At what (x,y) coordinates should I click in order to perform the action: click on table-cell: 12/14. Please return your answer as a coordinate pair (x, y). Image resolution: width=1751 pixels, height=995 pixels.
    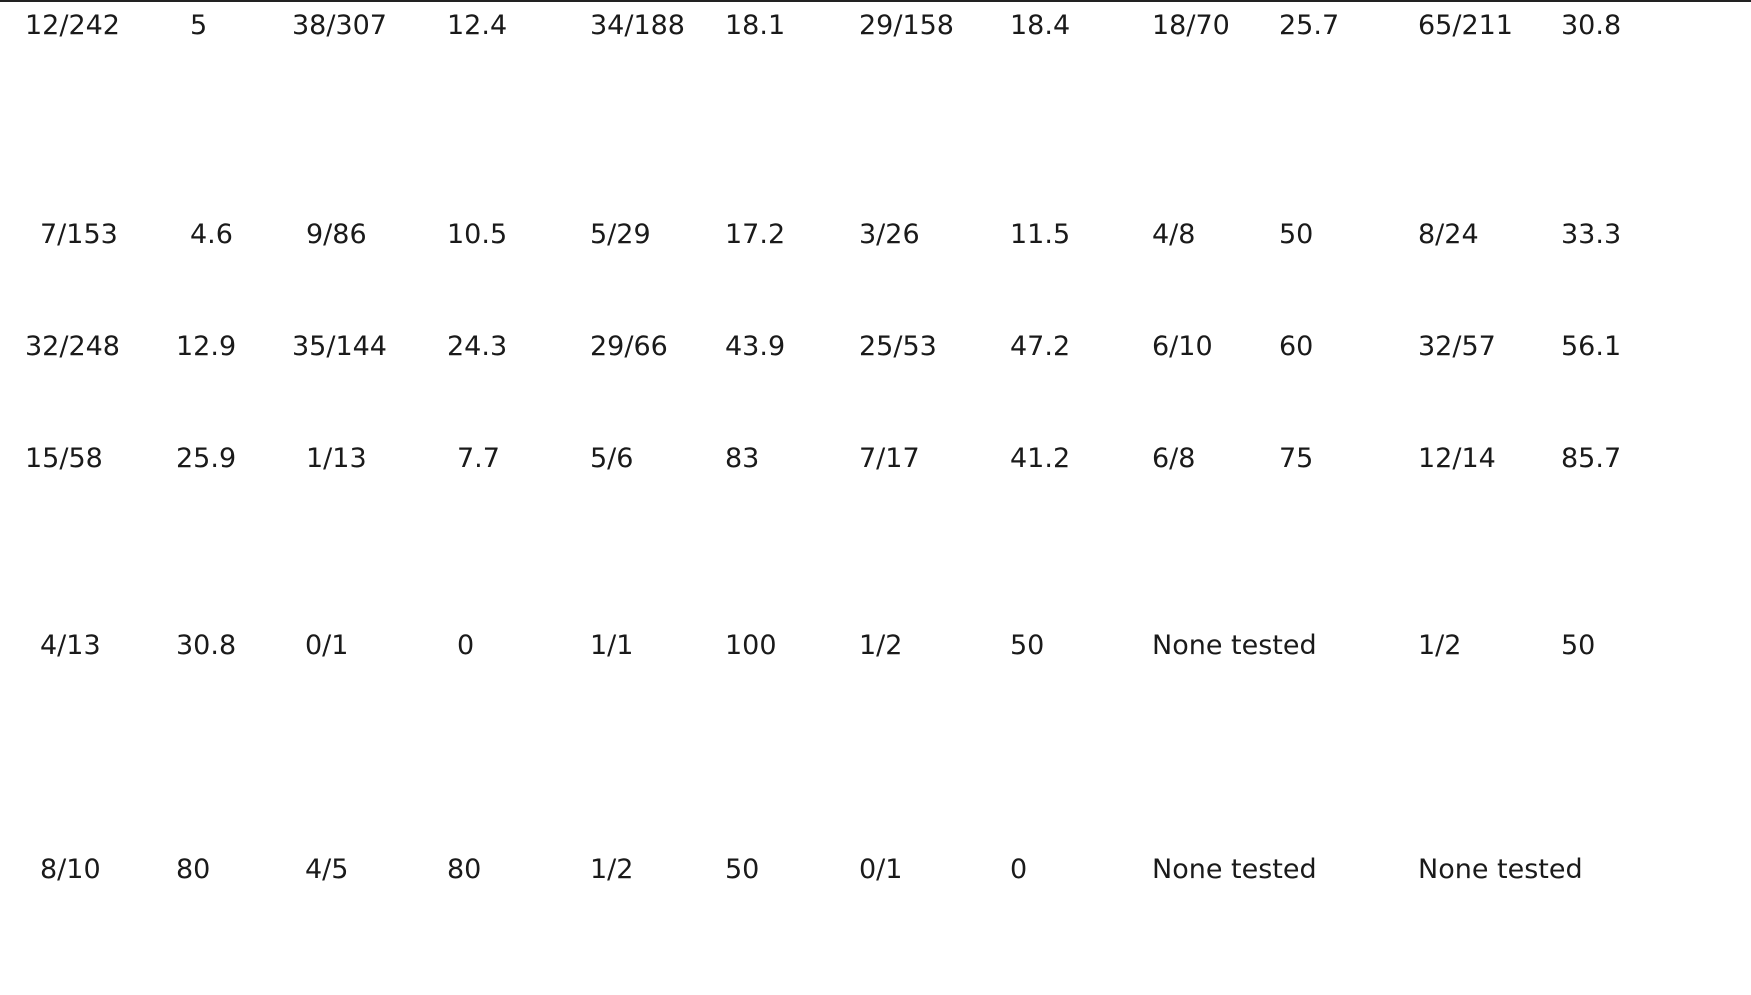
    Looking at the image, I should click on (1457, 458).